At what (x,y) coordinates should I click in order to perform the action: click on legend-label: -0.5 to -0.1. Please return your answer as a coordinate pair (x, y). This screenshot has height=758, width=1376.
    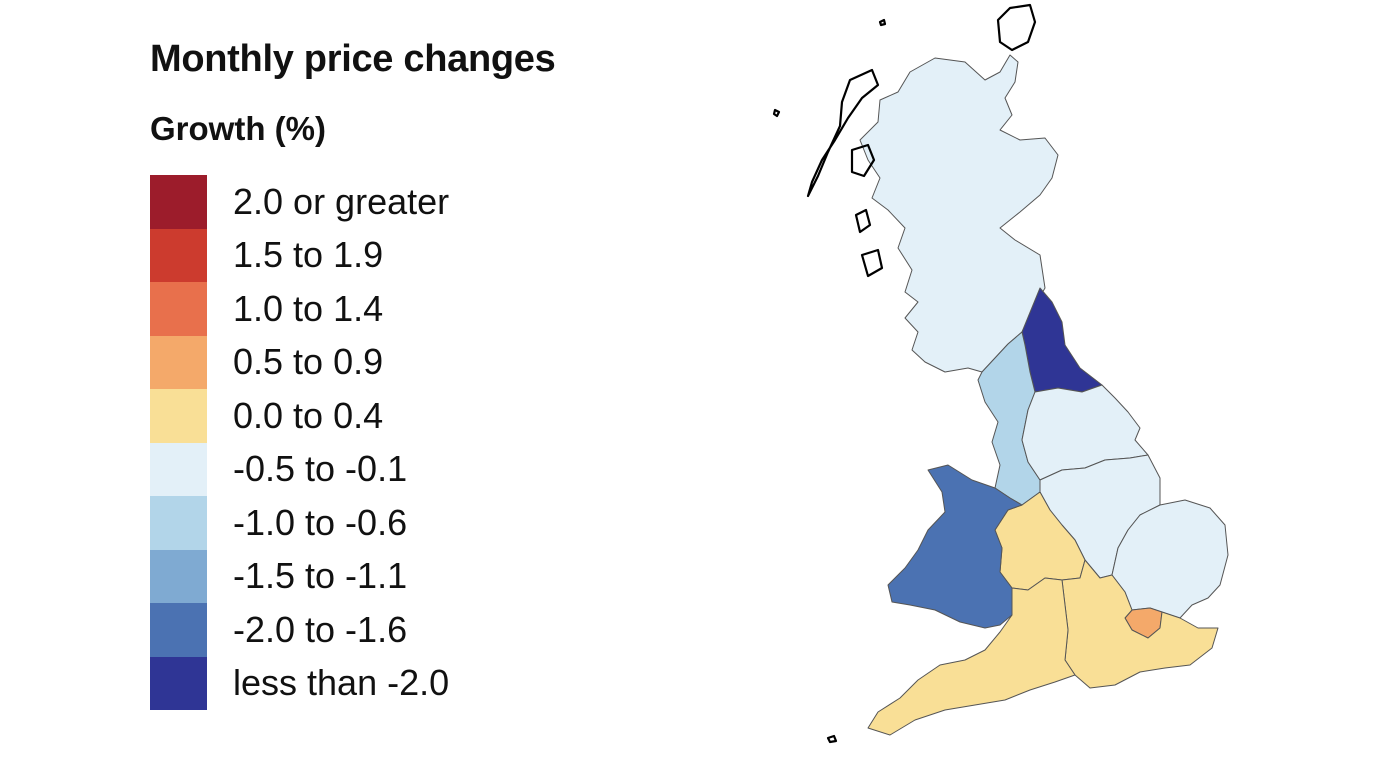
    Looking at the image, I should click on (320, 469).